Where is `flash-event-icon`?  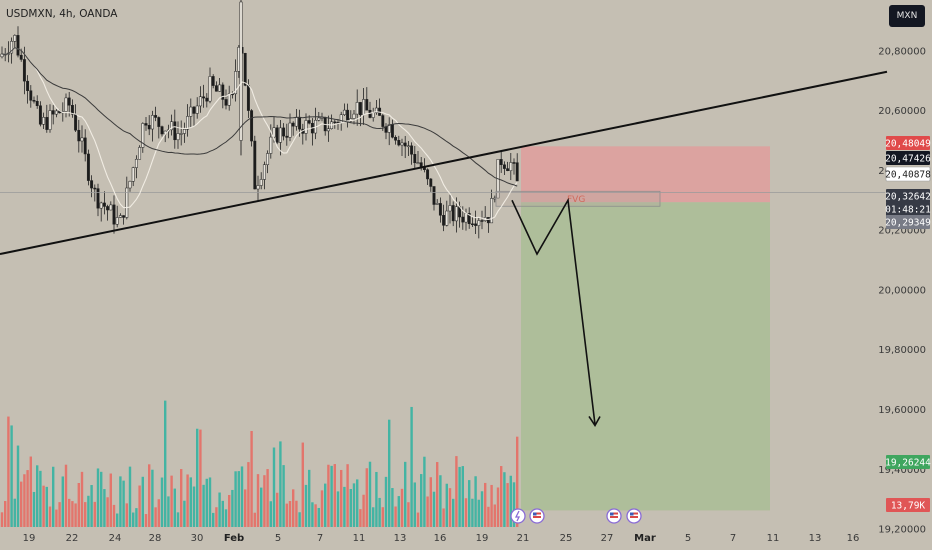 flash-event-icon is located at coordinates (518, 516).